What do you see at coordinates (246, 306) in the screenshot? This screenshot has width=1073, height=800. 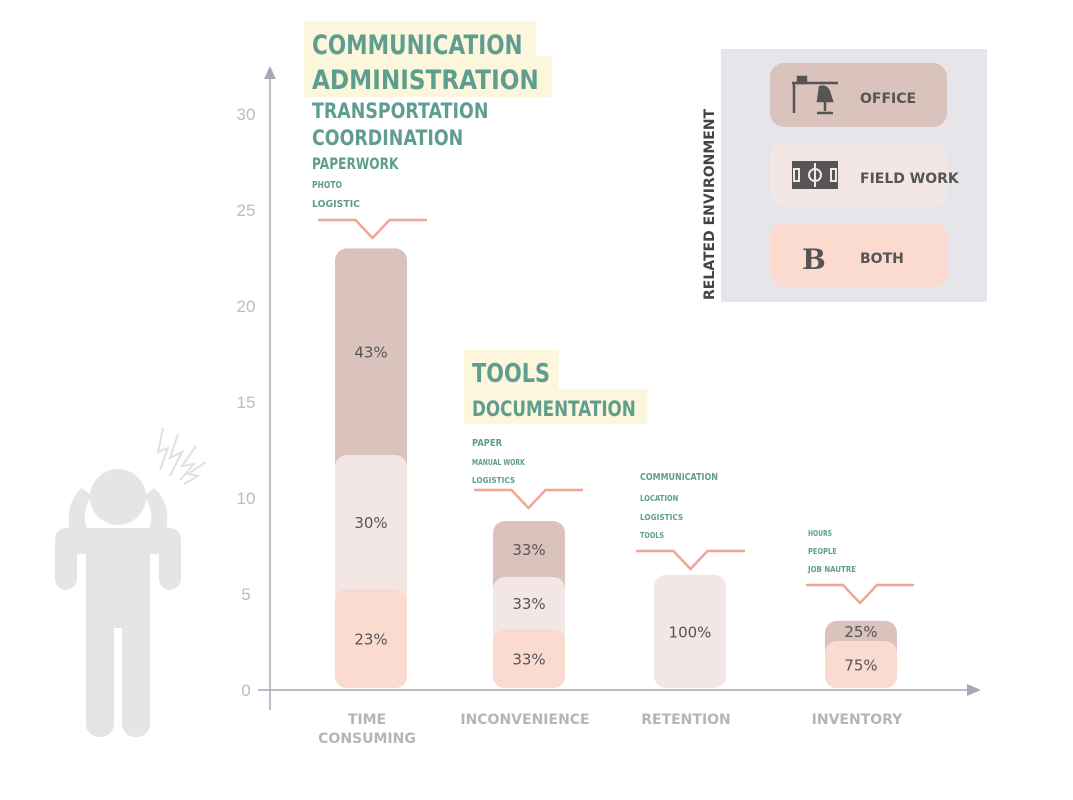 I see `y-tick-label: 20` at bounding box center [246, 306].